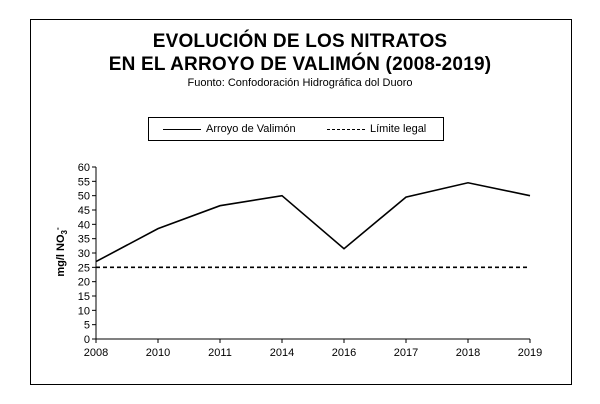  What do you see at coordinates (313, 222) in the screenshot?
I see `series-line-arroyo` at bounding box center [313, 222].